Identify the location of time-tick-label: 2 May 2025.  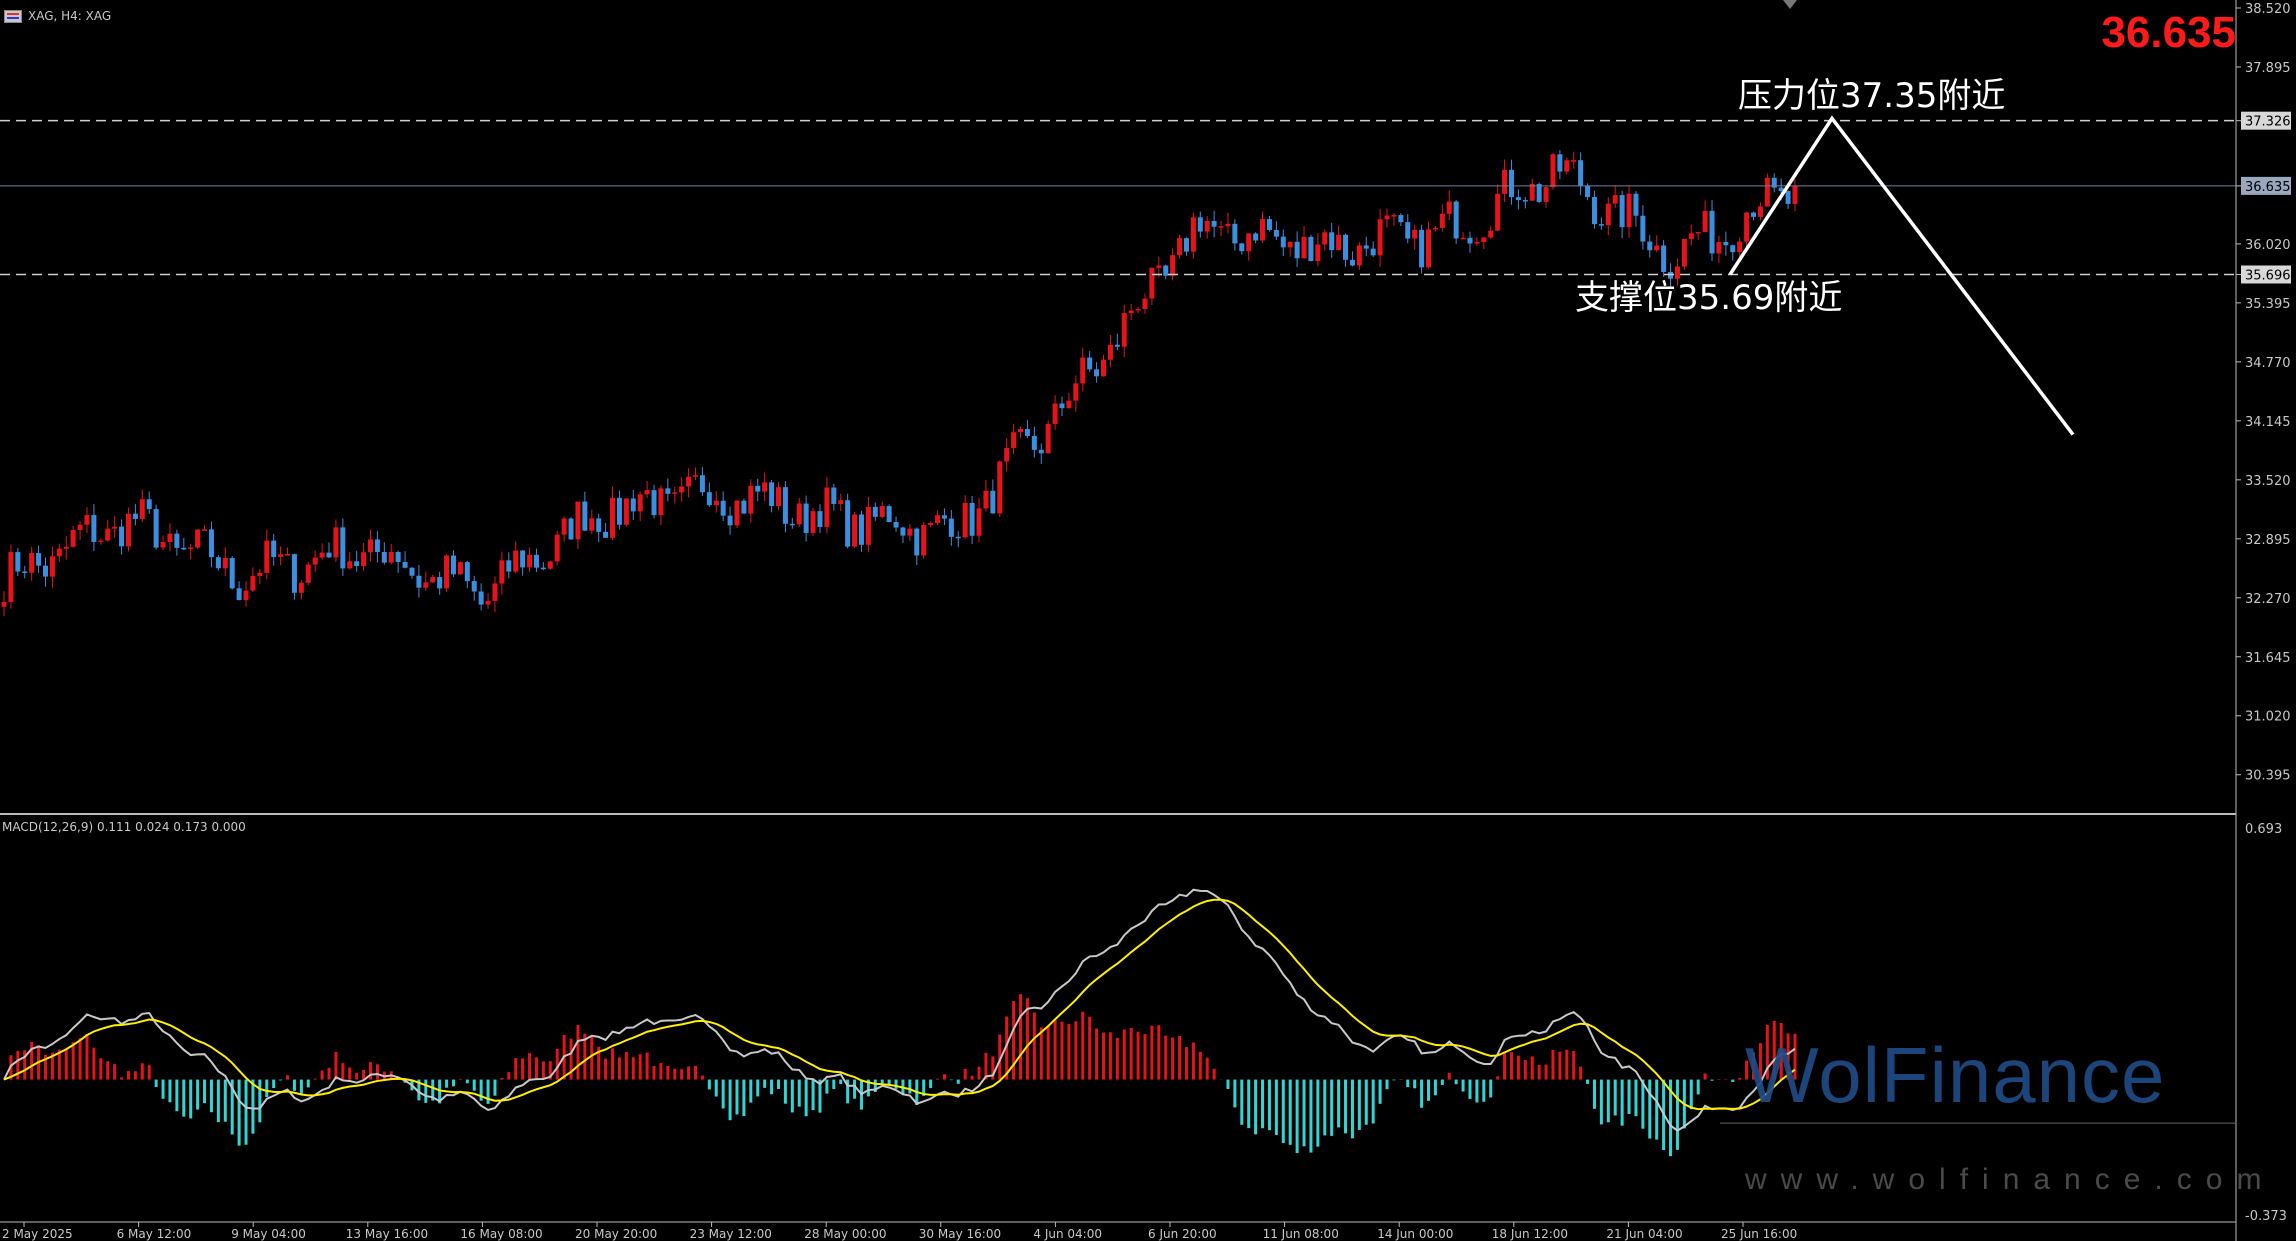
(37, 1234).